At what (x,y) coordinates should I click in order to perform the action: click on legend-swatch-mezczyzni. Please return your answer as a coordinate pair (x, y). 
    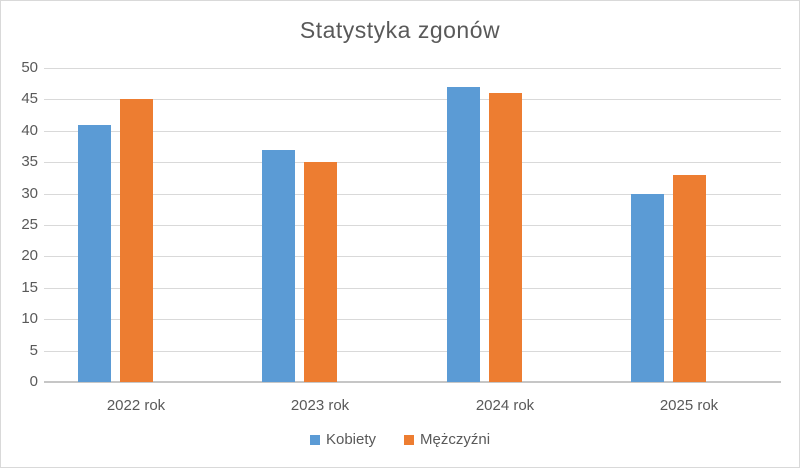
    Looking at the image, I should click on (409, 439).